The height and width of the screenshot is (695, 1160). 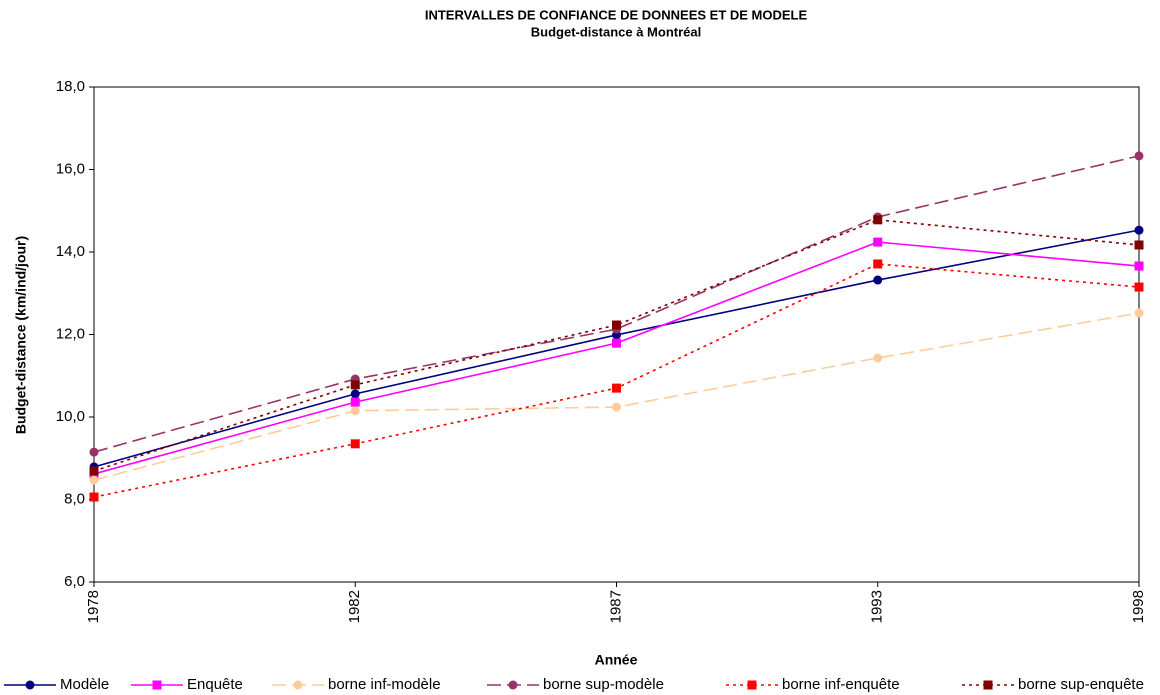 I want to click on x-axis-label: Année, so click(x=616, y=660).